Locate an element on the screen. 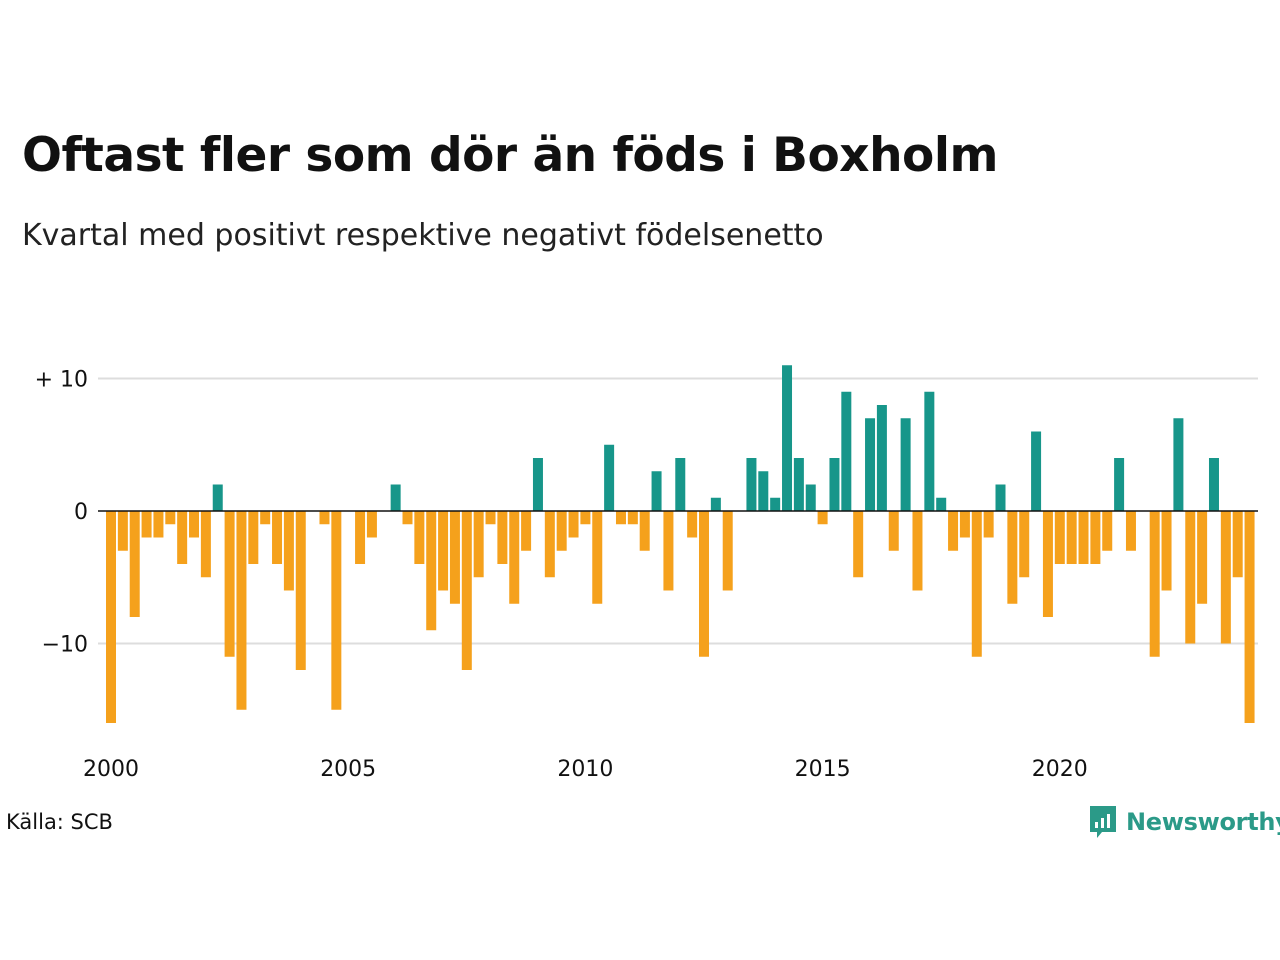 The width and height of the screenshot is (1280, 960). newsworthy-logo-icon is located at coordinates (1103, 822).